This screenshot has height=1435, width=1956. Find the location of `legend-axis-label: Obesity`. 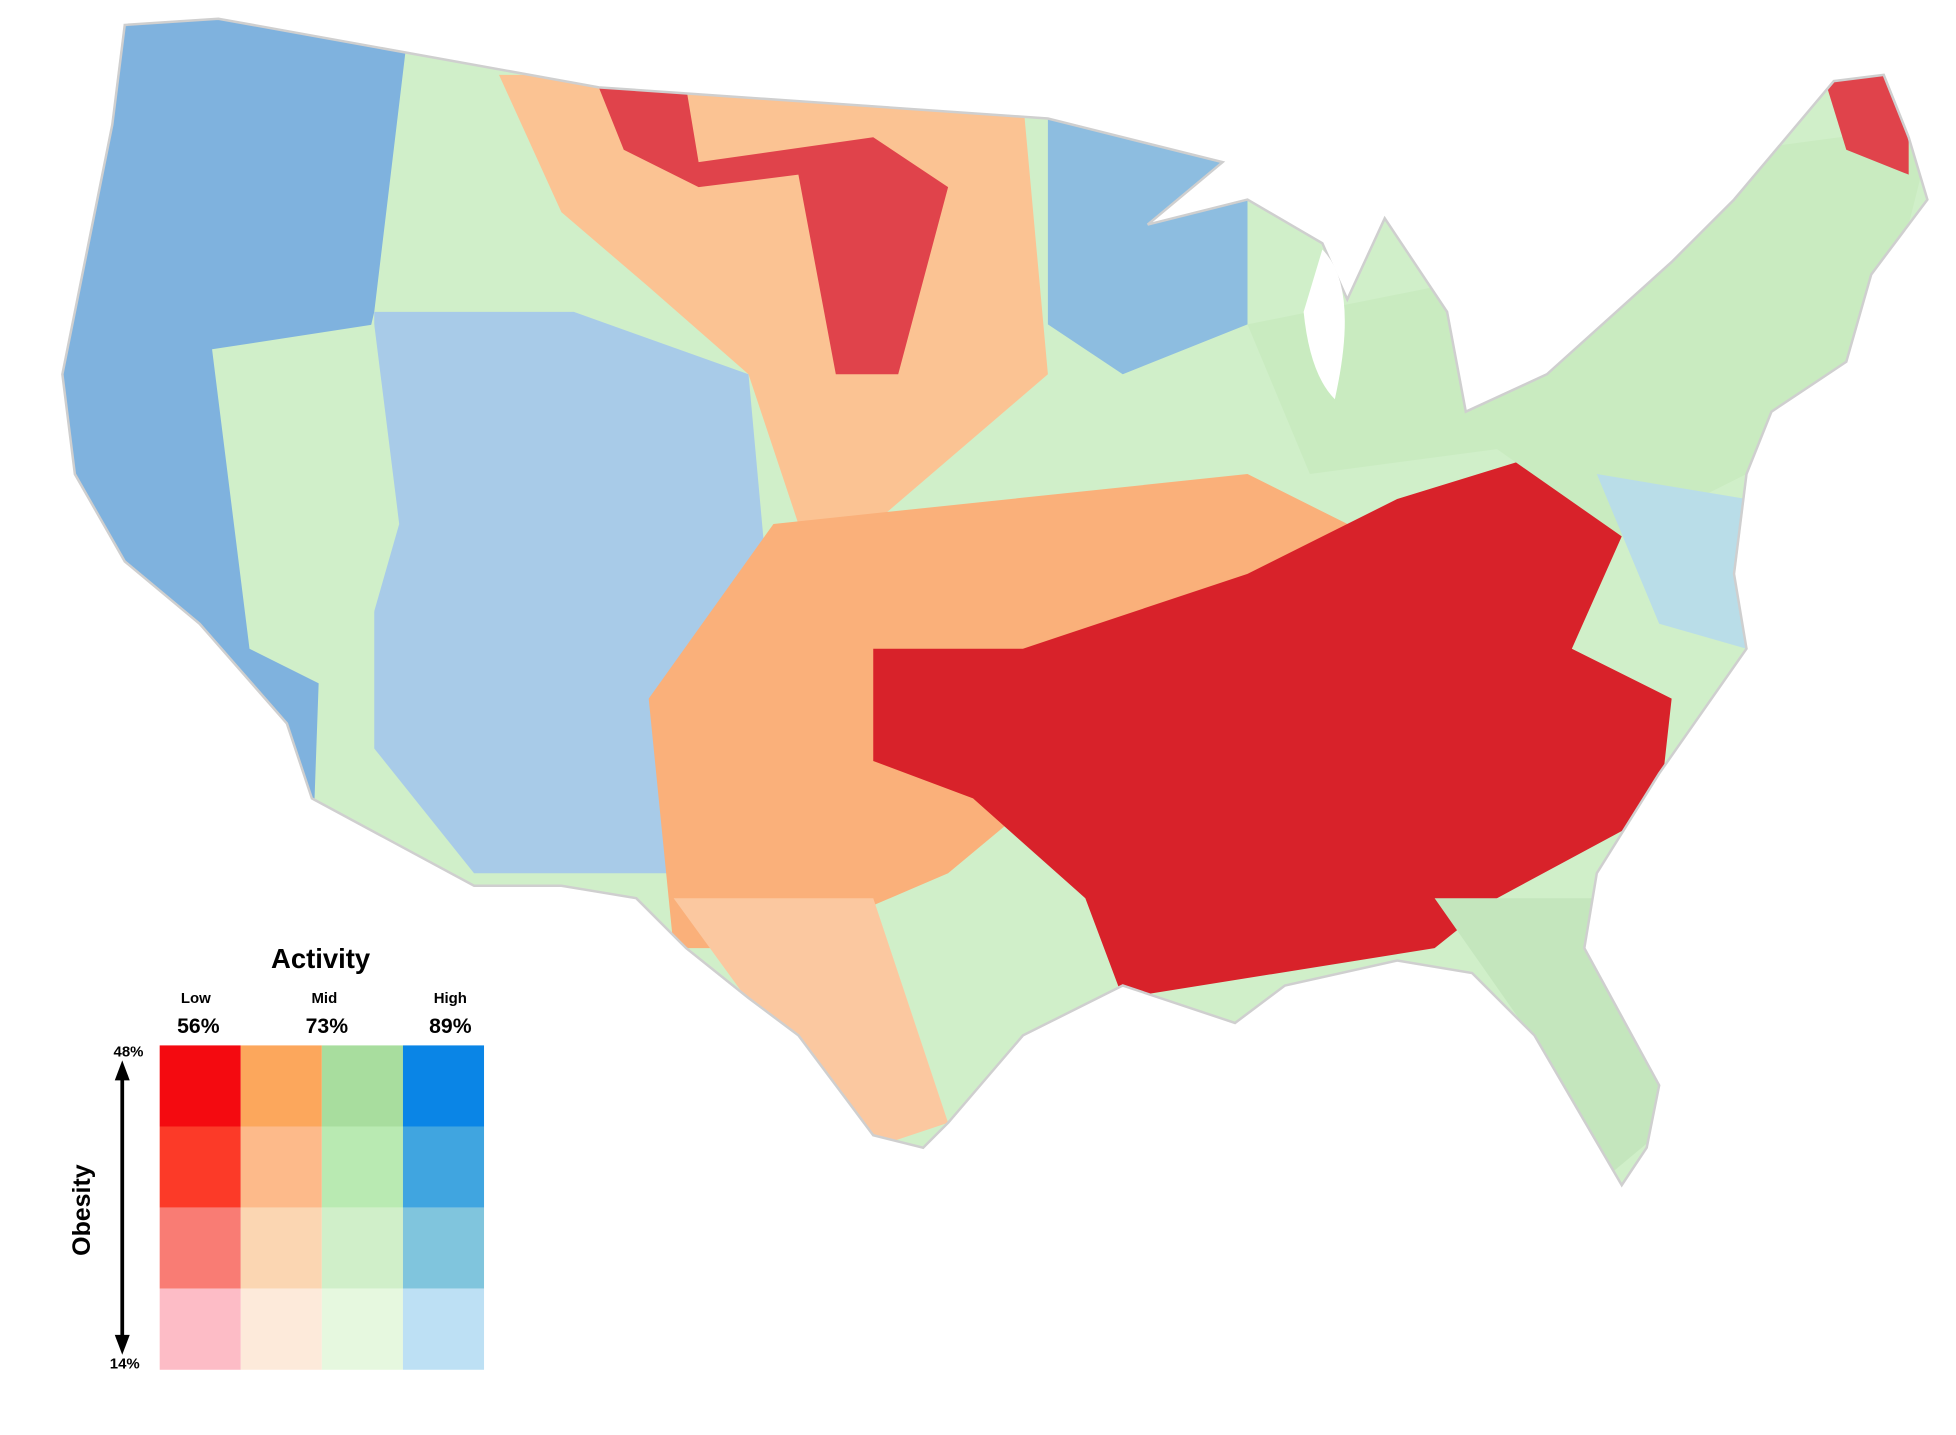

legend-axis-label: Obesity is located at coordinates (82, 1210).